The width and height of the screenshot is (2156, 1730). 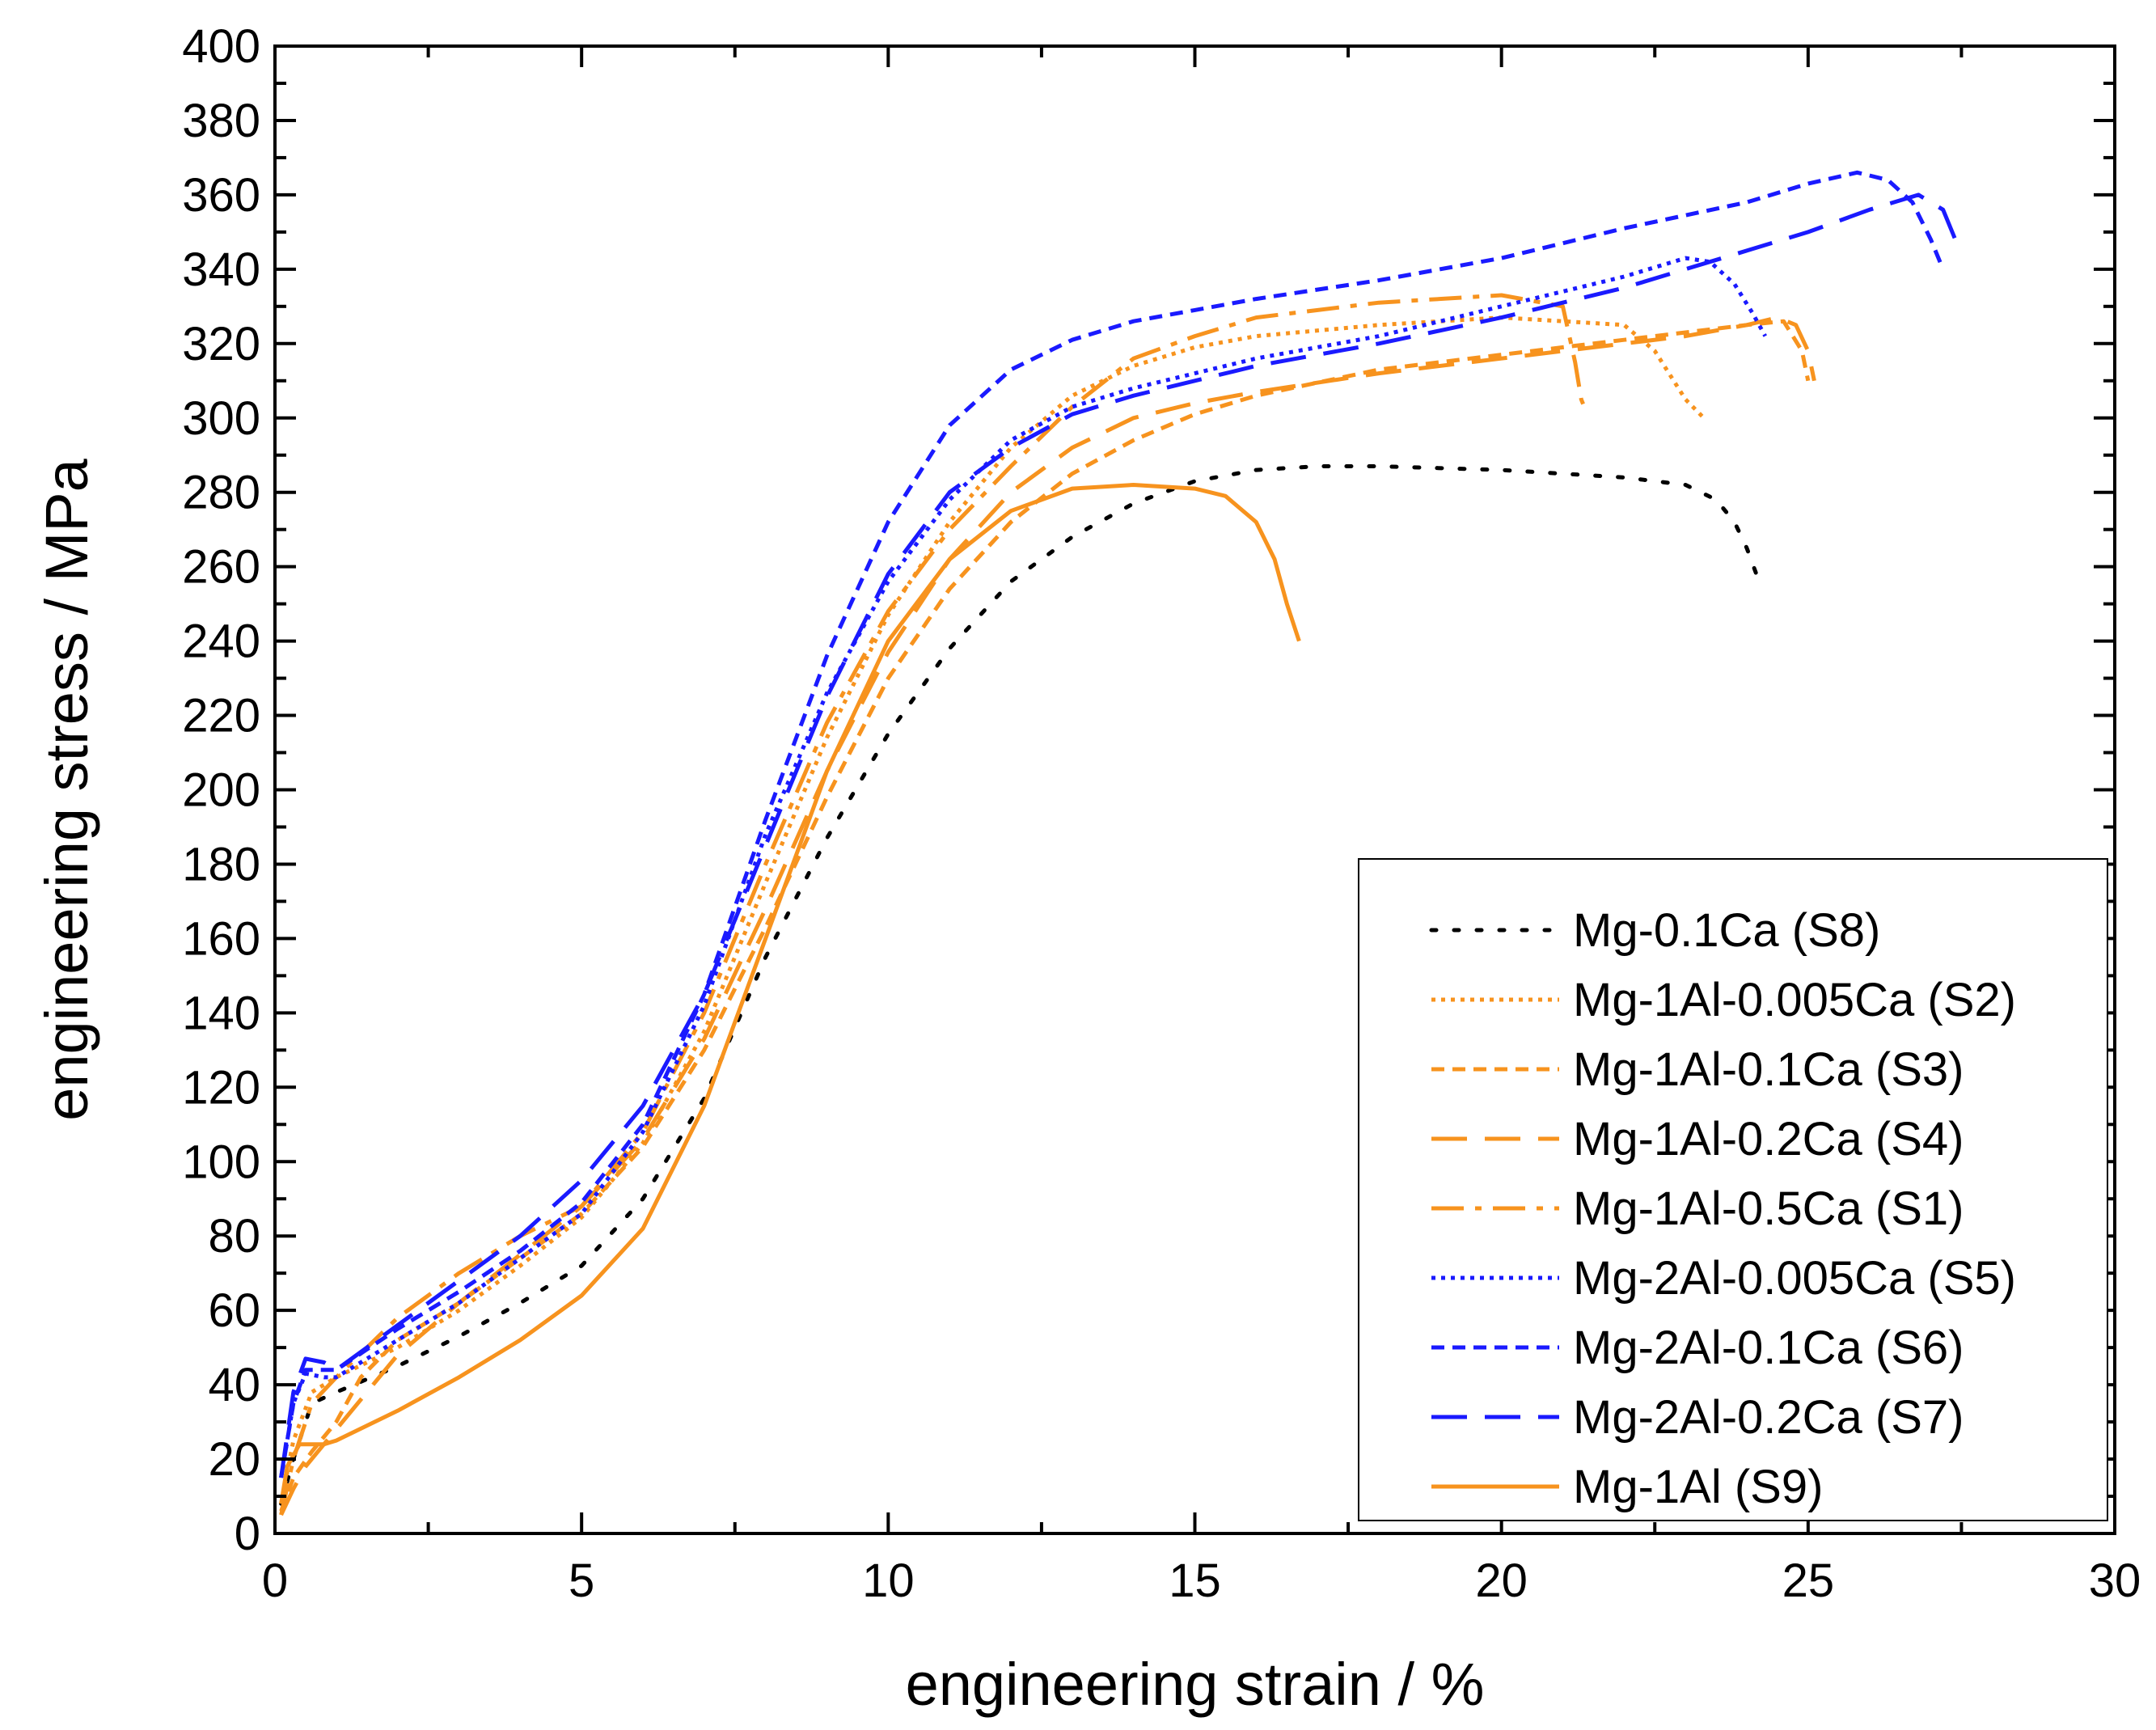 What do you see at coordinates (221, 938) in the screenshot?
I see `y-tick-label: 160` at bounding box center [221, 938].